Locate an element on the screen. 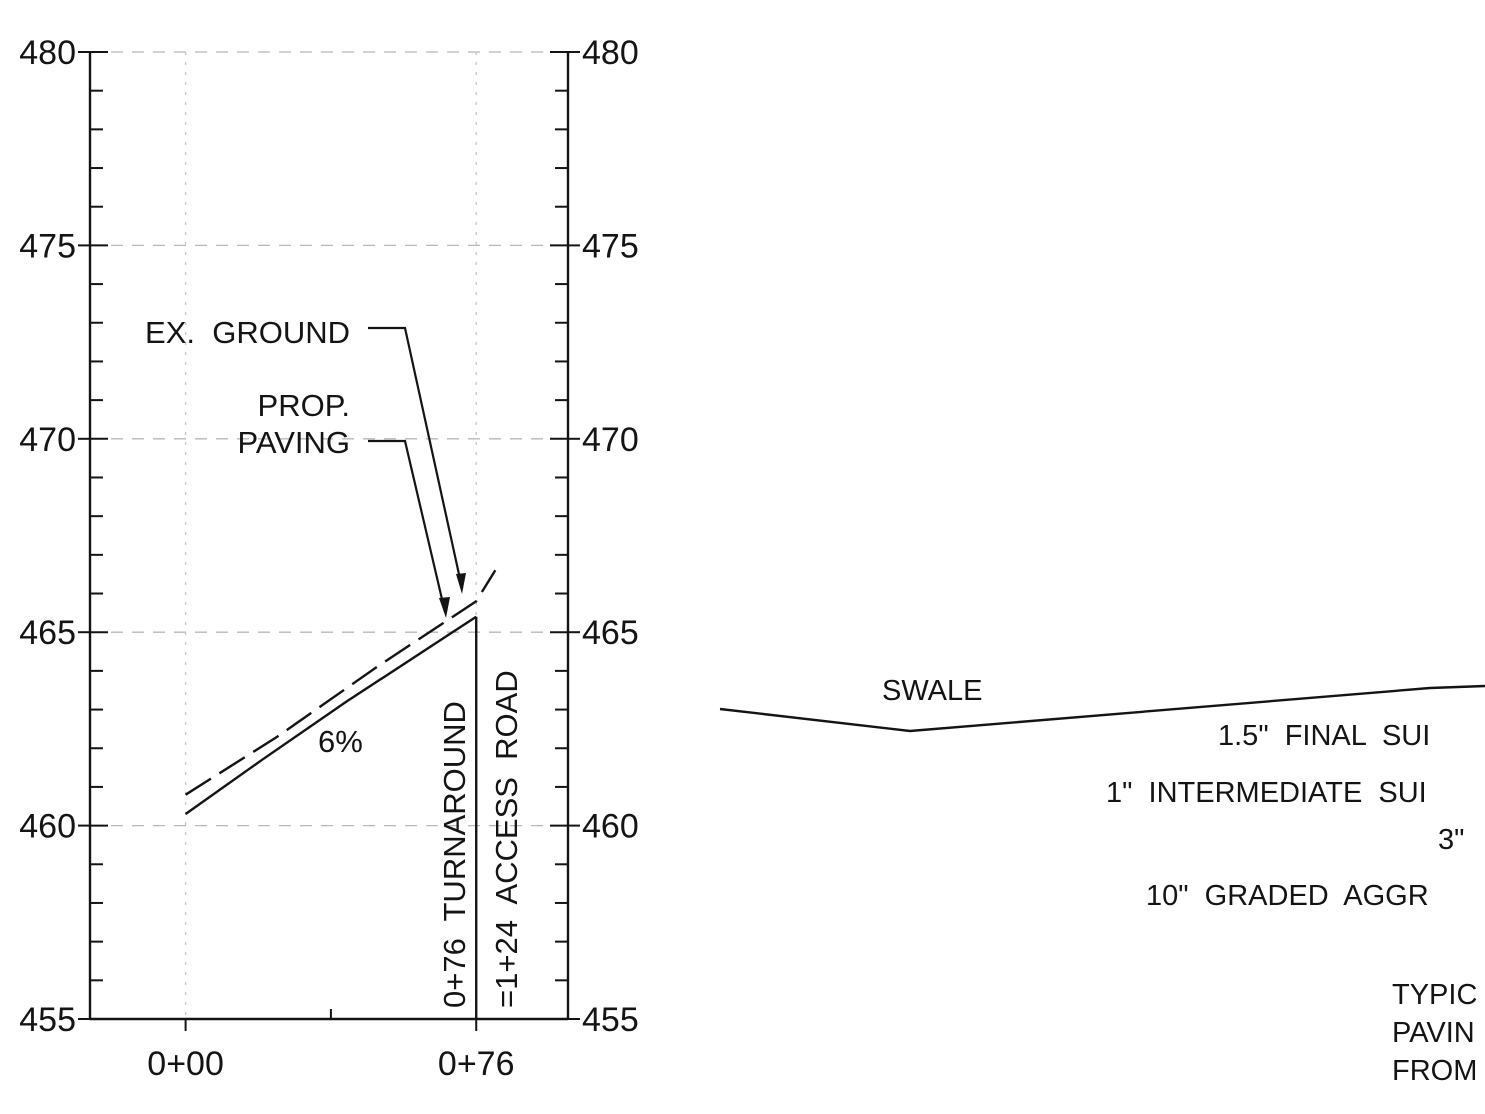 The image size is (1485, 1114). swale-label: SWALE is located at coordinates (932, 691).